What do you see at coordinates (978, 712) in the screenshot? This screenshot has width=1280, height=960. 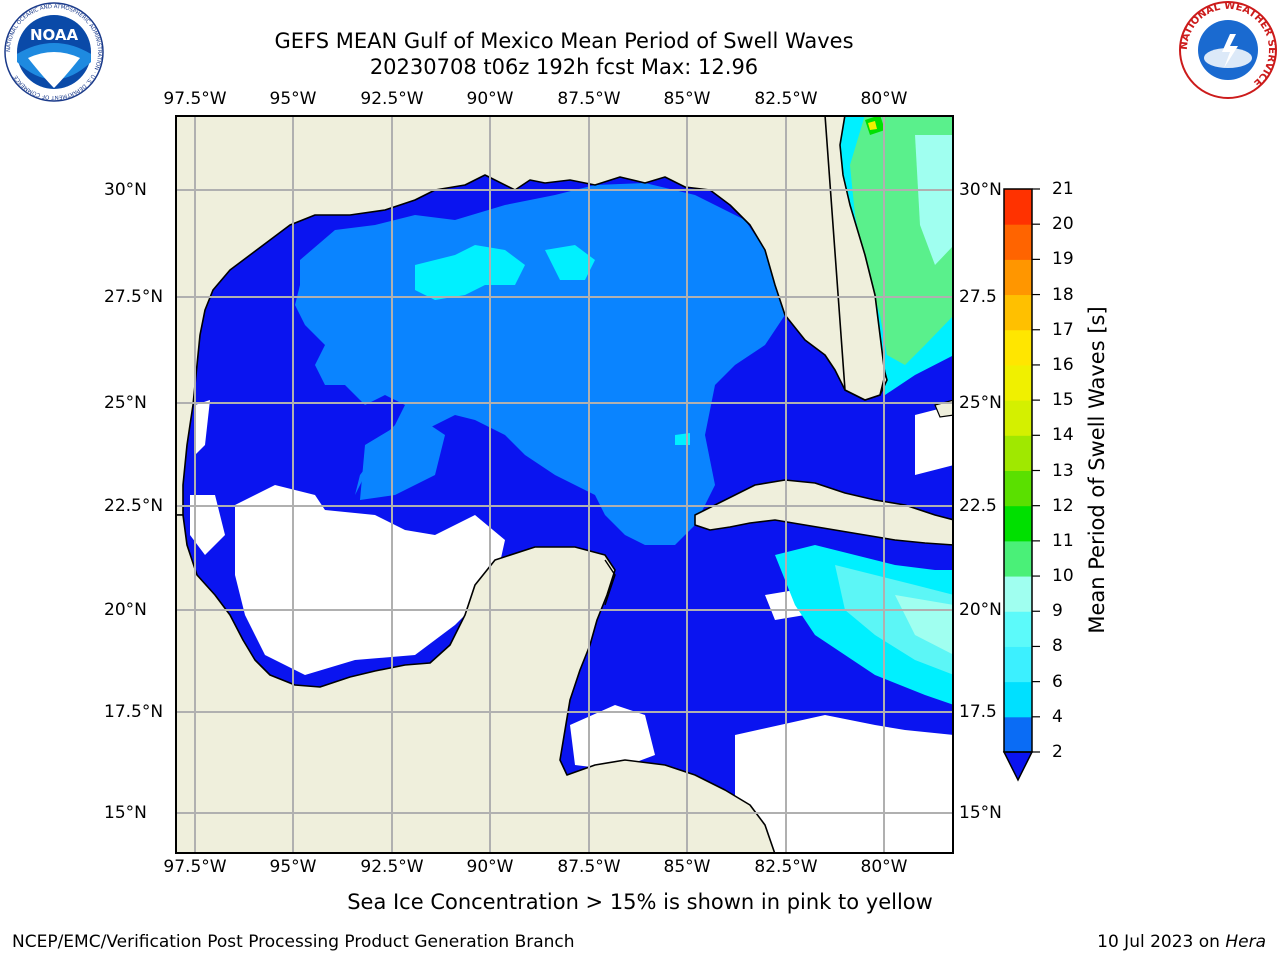 I see `lat-label-right: 17.5` at bounding box center [978, 712].